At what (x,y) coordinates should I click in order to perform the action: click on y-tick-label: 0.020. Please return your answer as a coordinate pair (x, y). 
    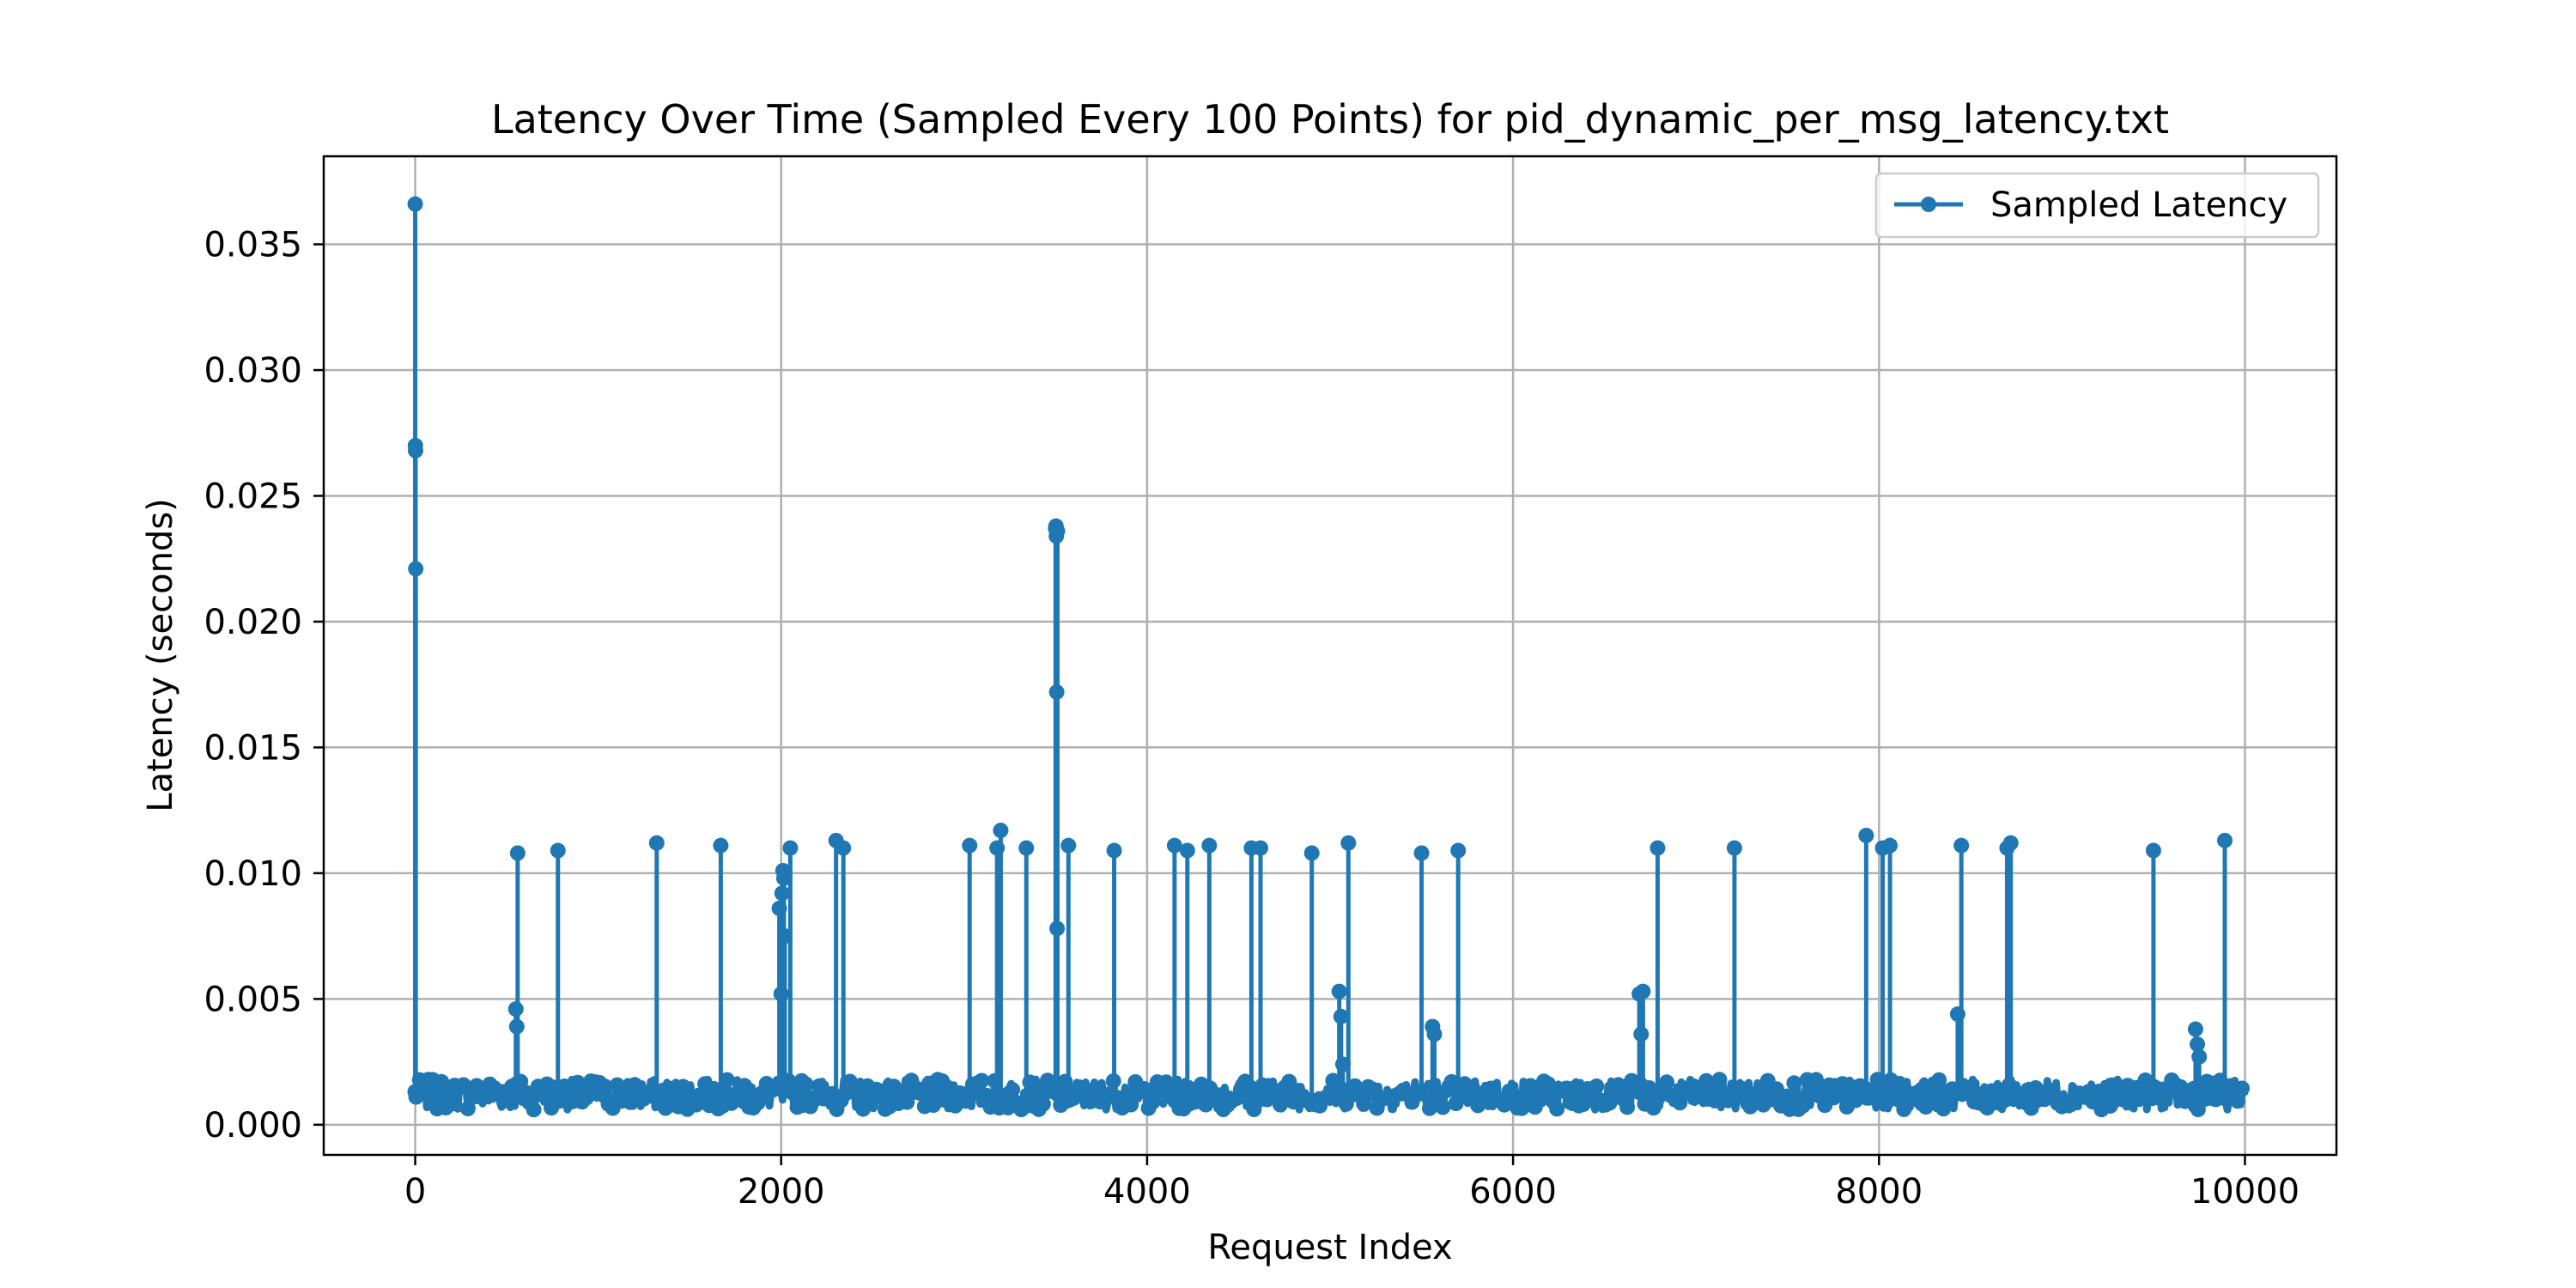
    Looking at the image, I should click on (253, 622).